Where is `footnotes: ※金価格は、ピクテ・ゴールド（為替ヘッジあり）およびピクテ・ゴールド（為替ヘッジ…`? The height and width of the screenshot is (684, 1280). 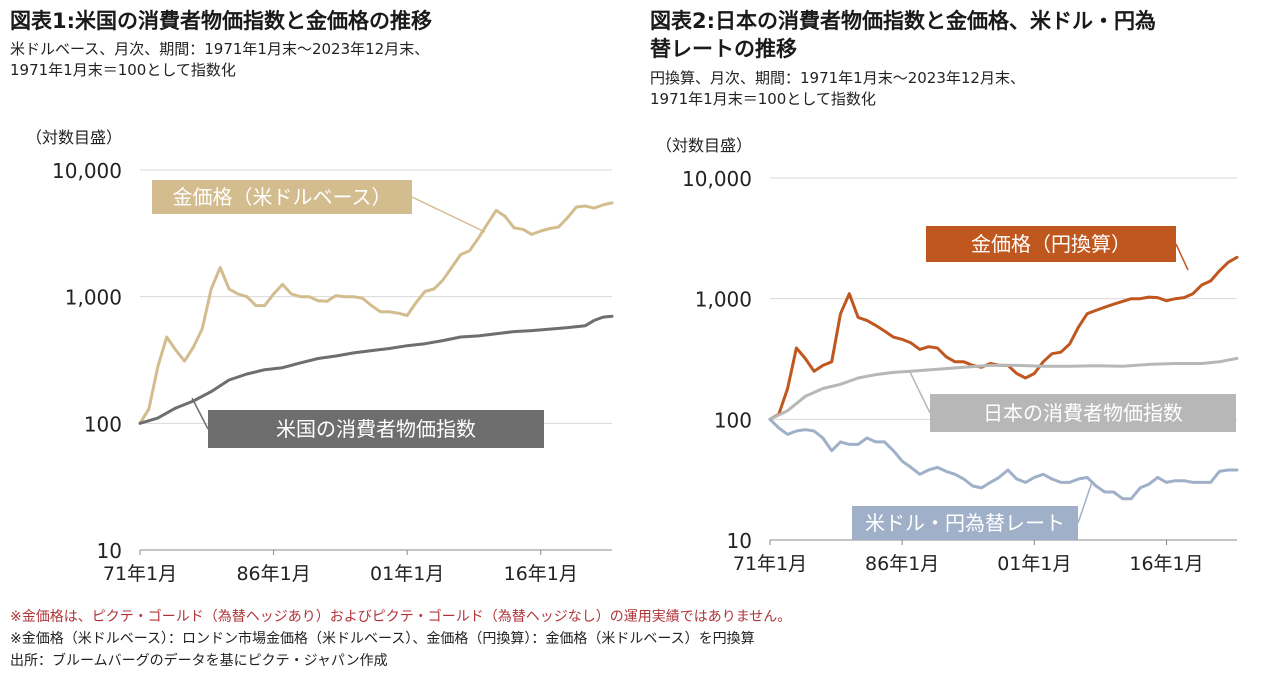
footnotes: ※金価格は、ピクテ・ゴールド（為替ヘッジあり）およびピクテ・ゴールド（為替ヘッジ… is located at coordinates (400, 639).